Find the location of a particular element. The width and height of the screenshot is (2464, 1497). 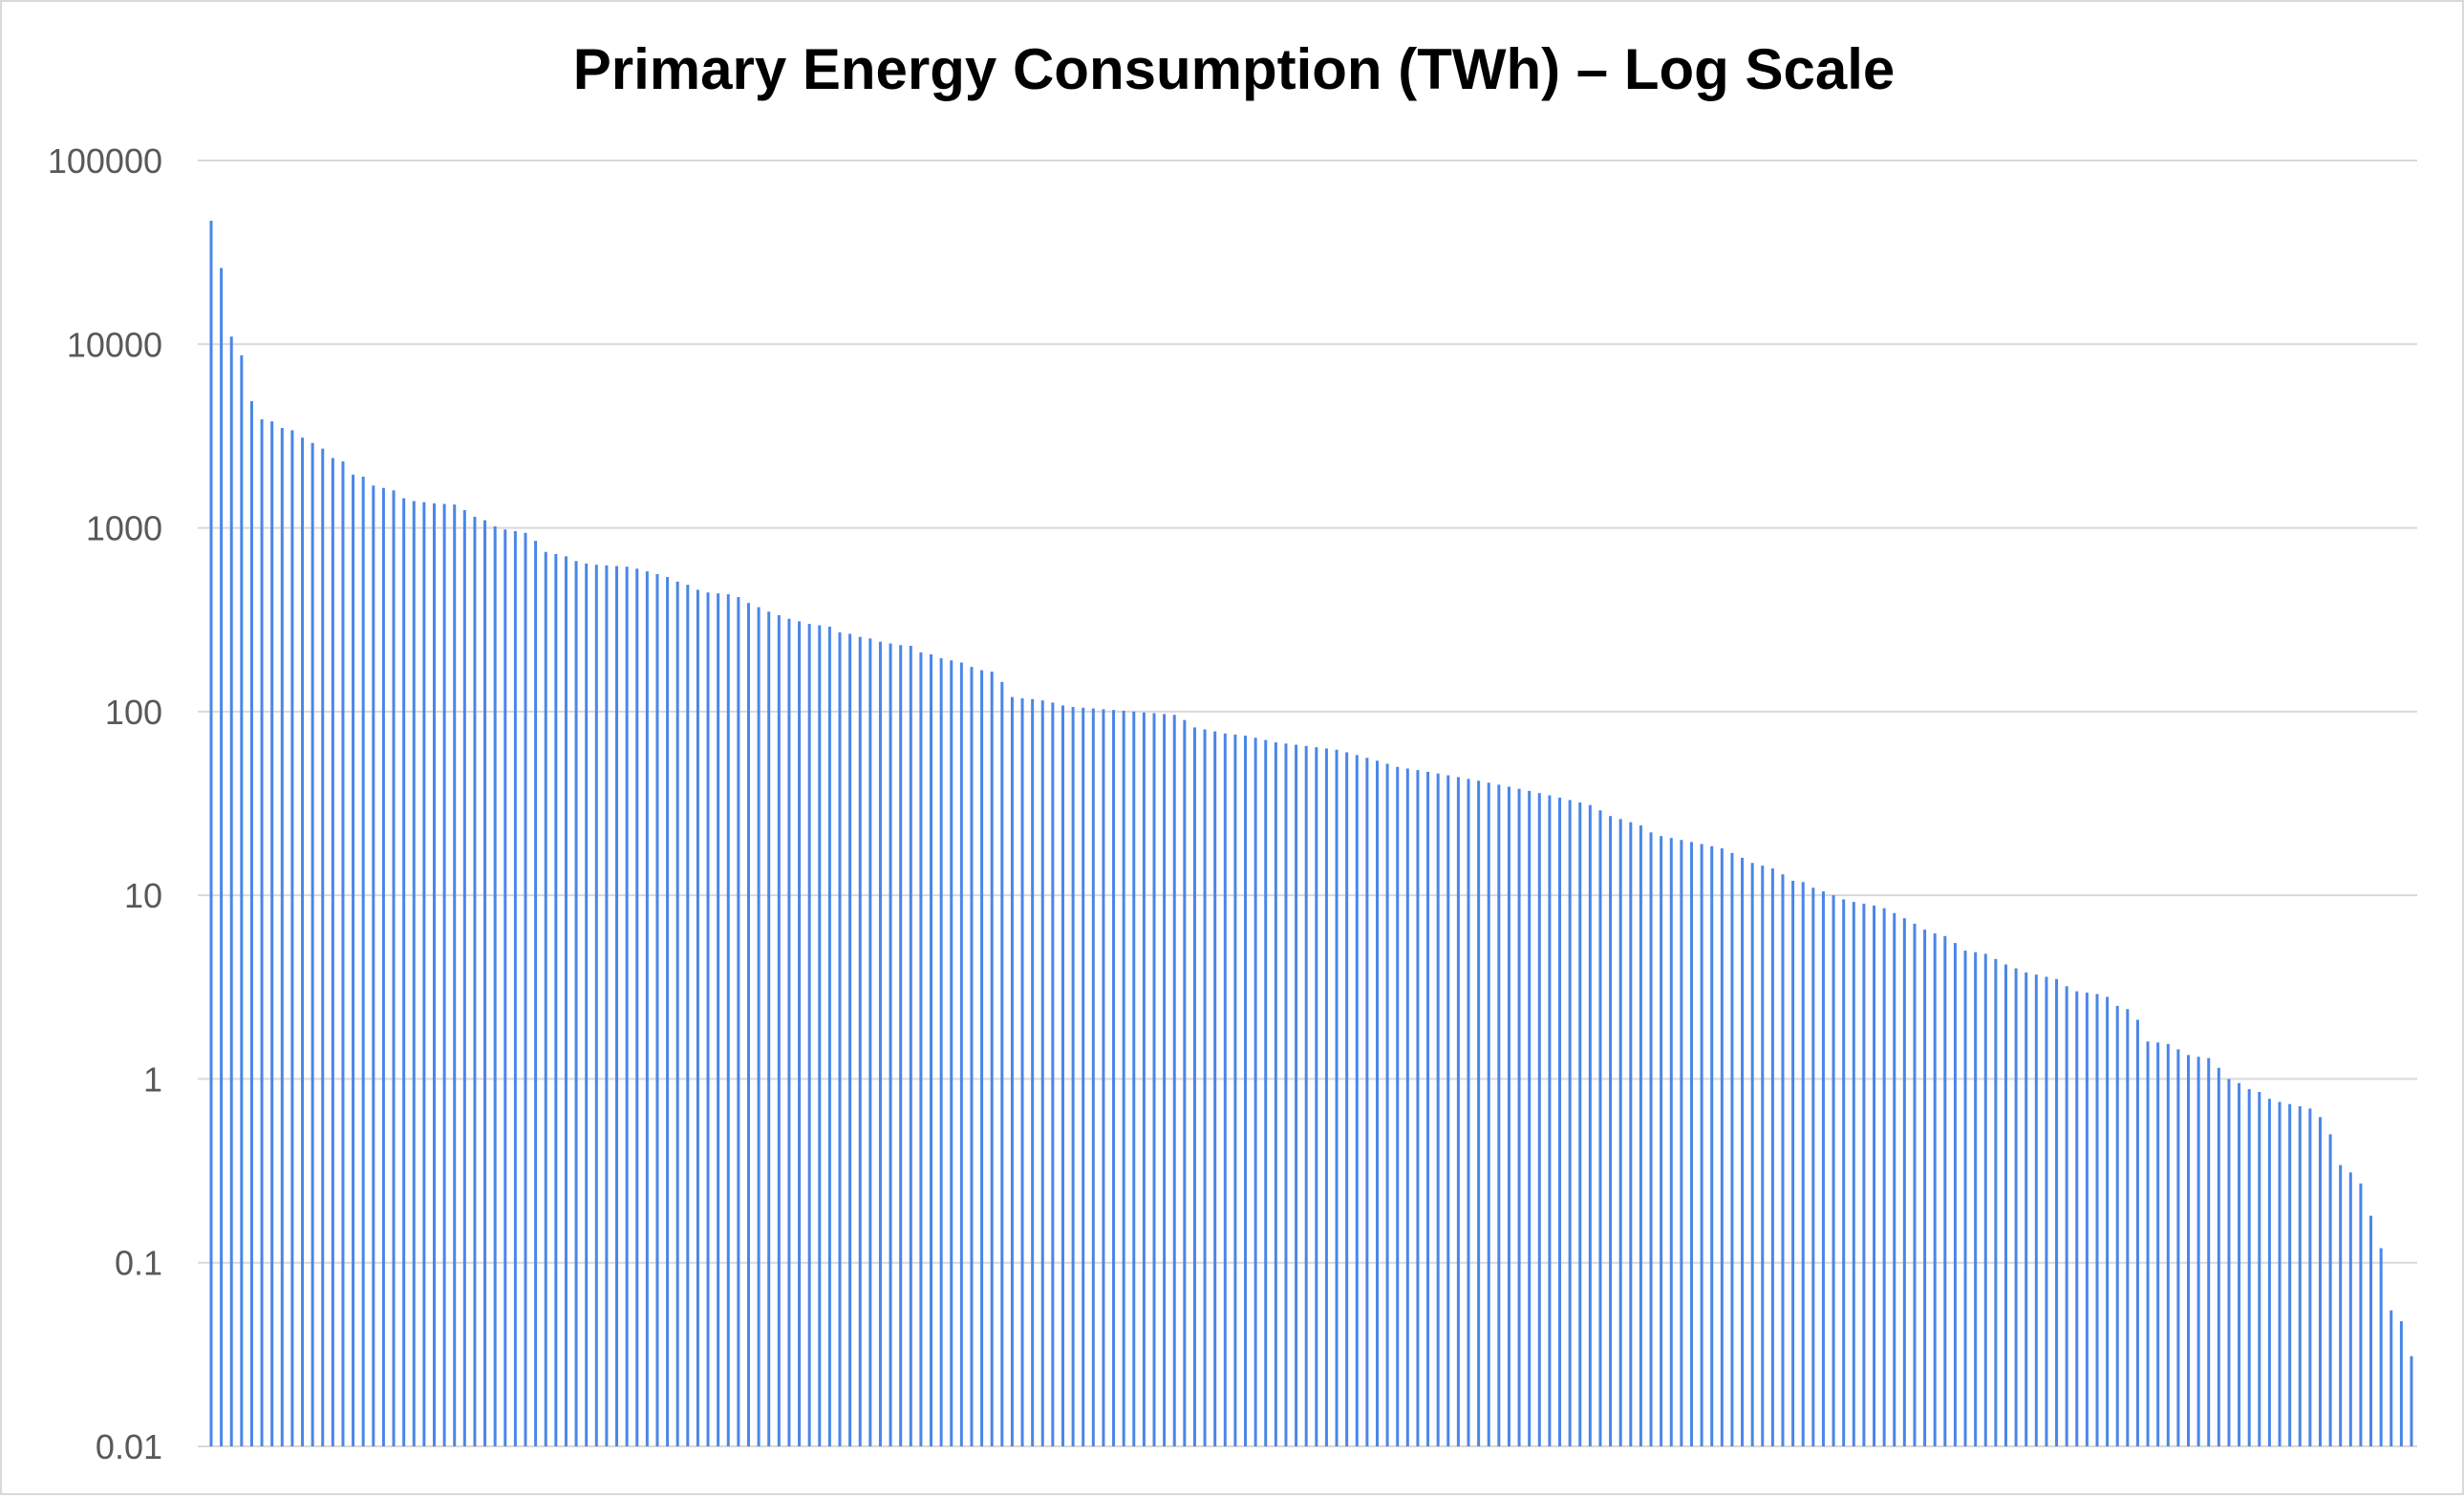

y-tick-label: 1 is located at coordinates (152, 1079).